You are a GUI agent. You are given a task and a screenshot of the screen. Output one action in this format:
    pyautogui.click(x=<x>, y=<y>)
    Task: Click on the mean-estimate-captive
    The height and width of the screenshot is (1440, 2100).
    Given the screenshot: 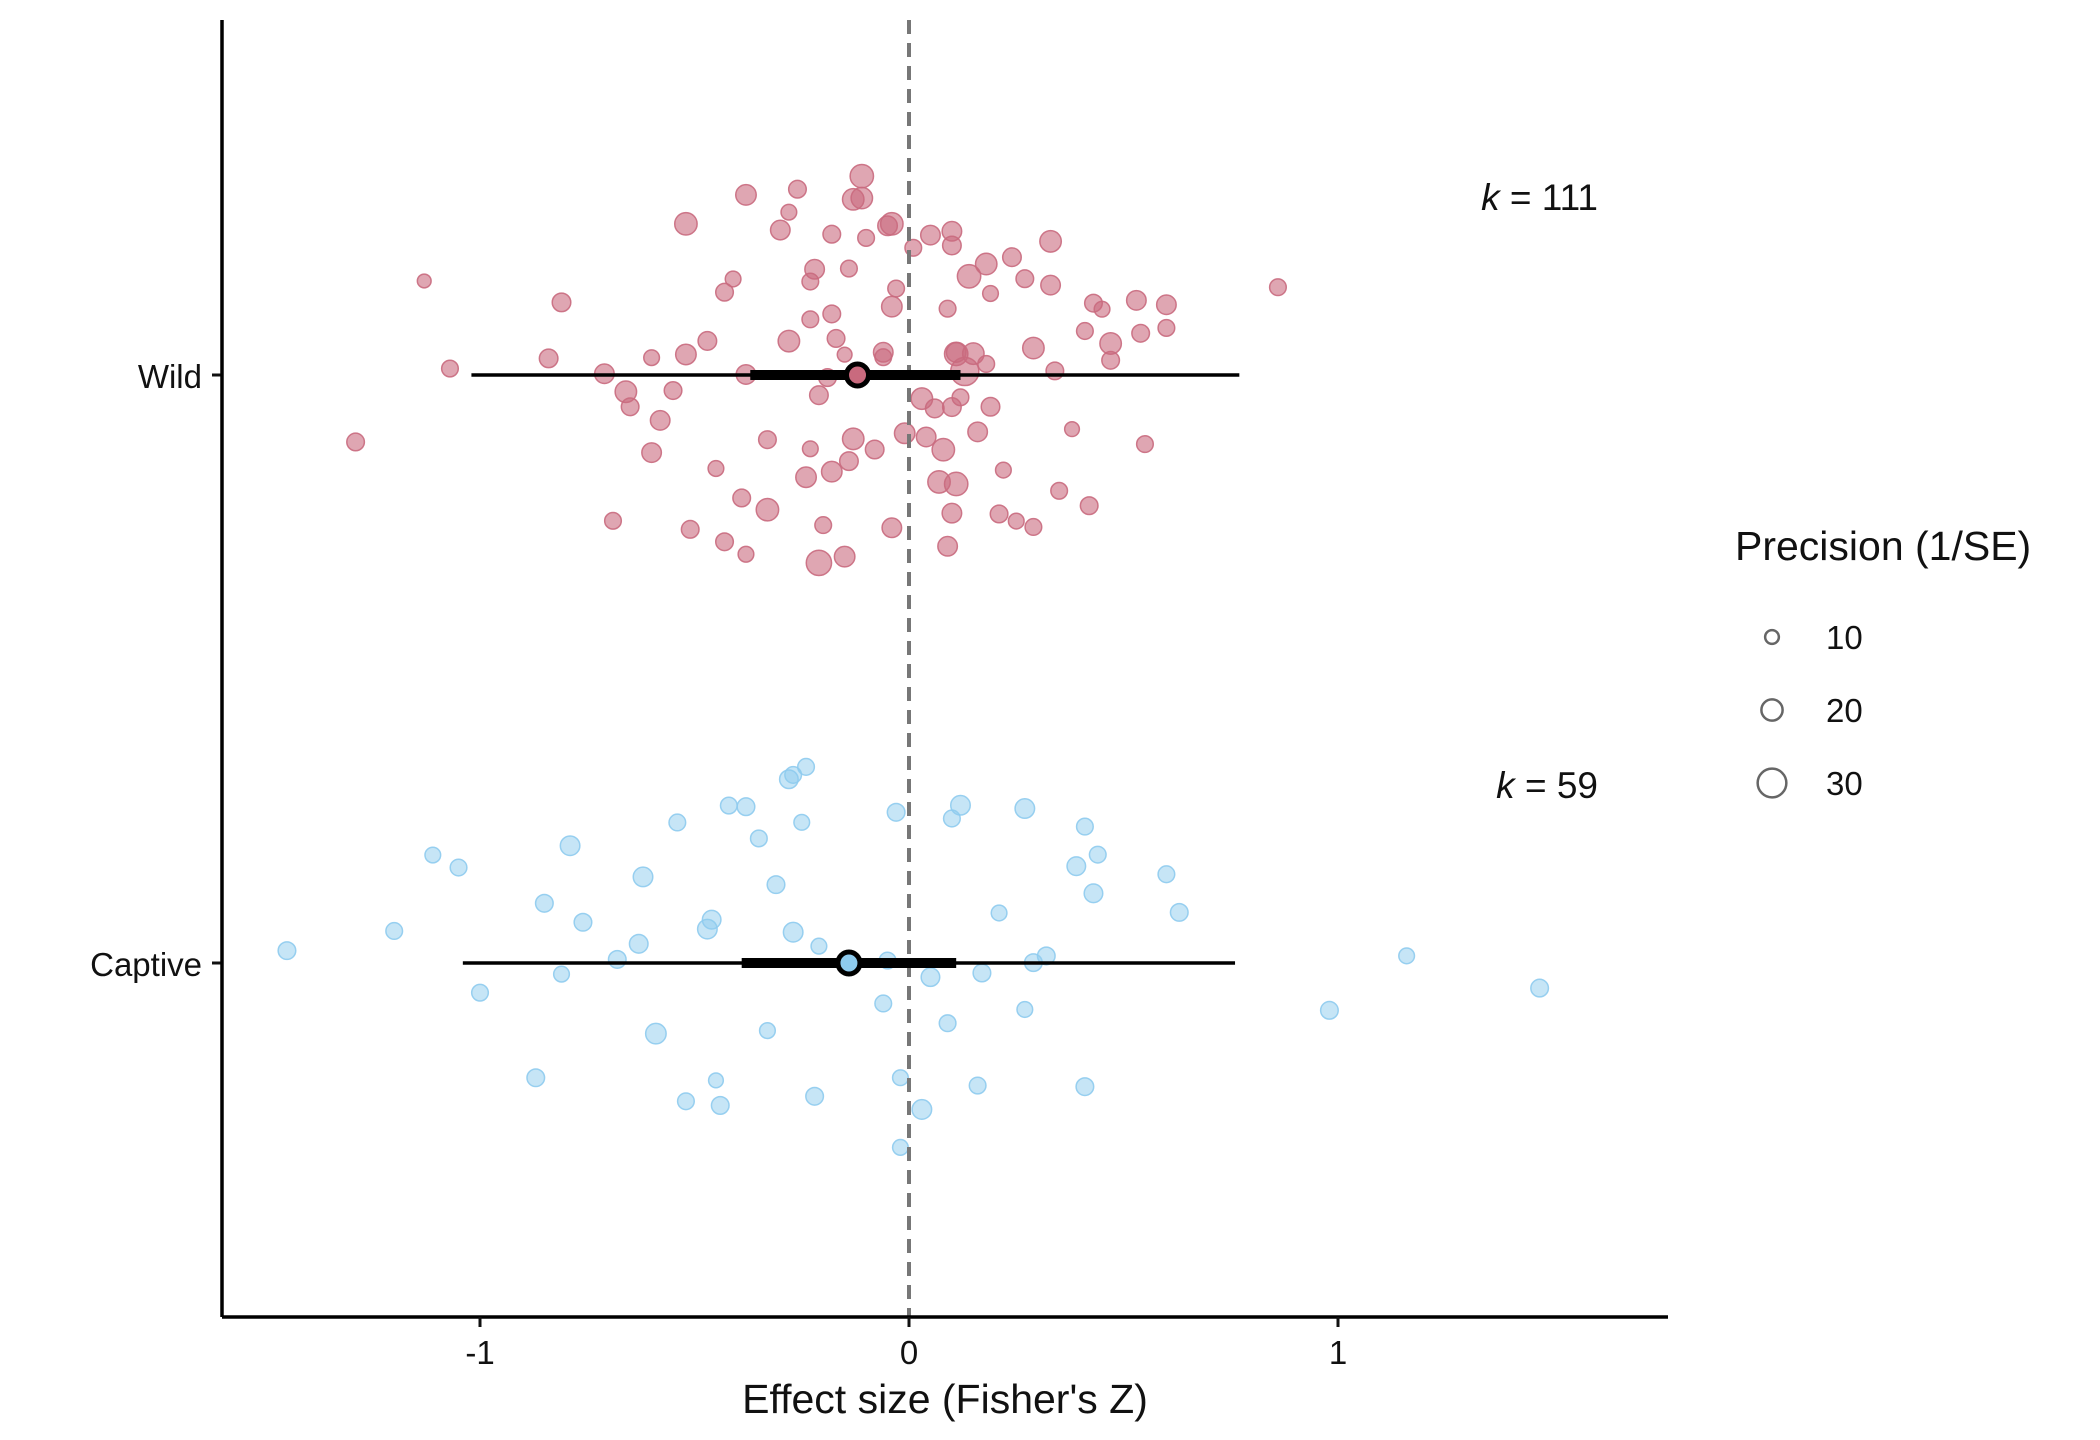 What is the action you would take?
    pyautogui.click(x=849, y=963)
    